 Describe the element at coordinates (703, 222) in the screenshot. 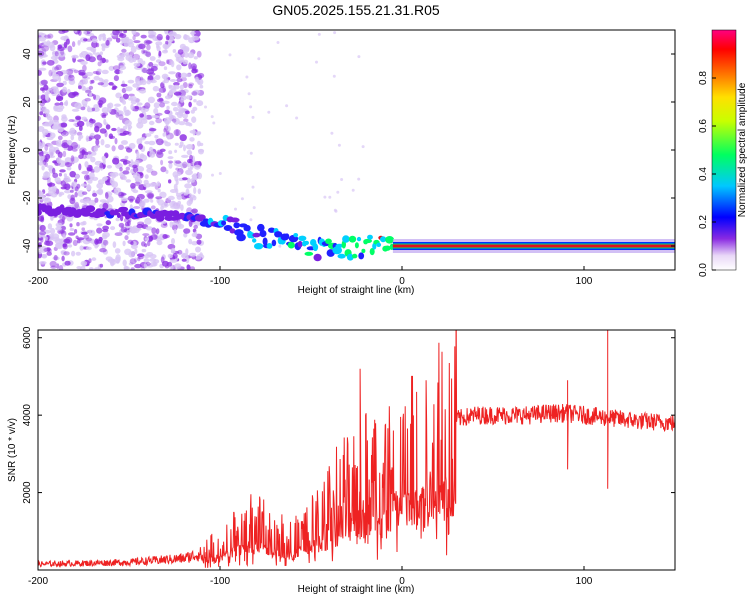

I see `colorbar-tick-label: 0.2` at that location.